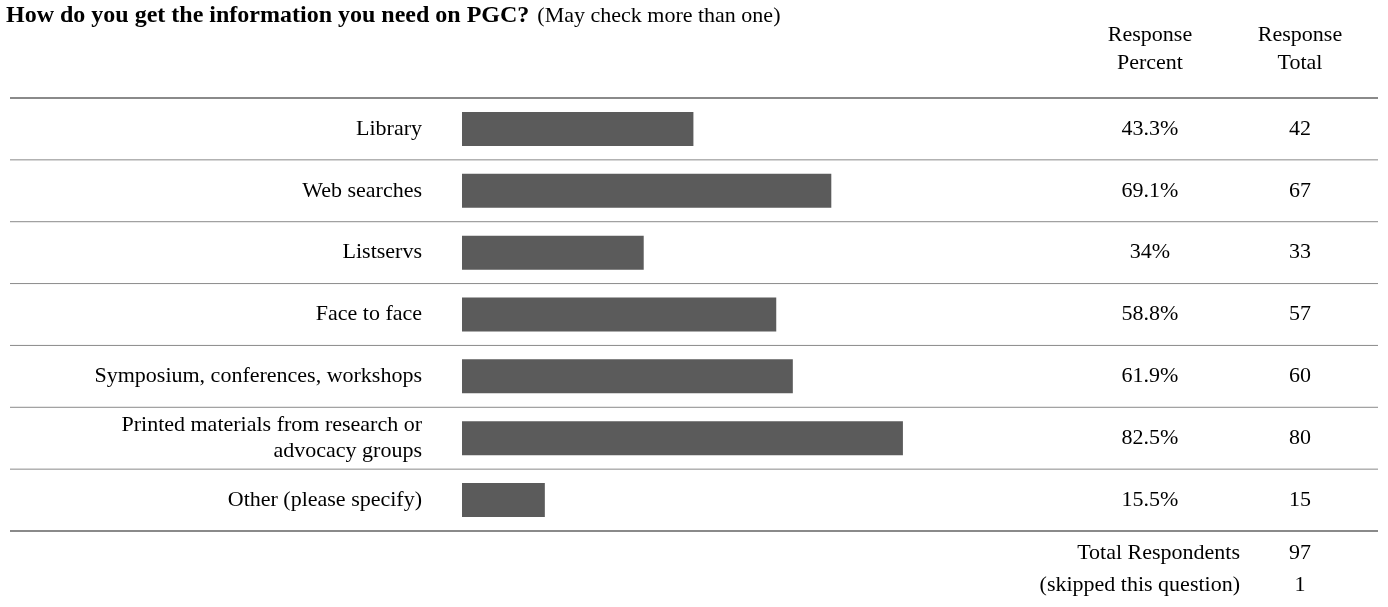 This screenshot has width=1388, height=607. I want to click on y-tick-label: Face to face, so click(368, 313).